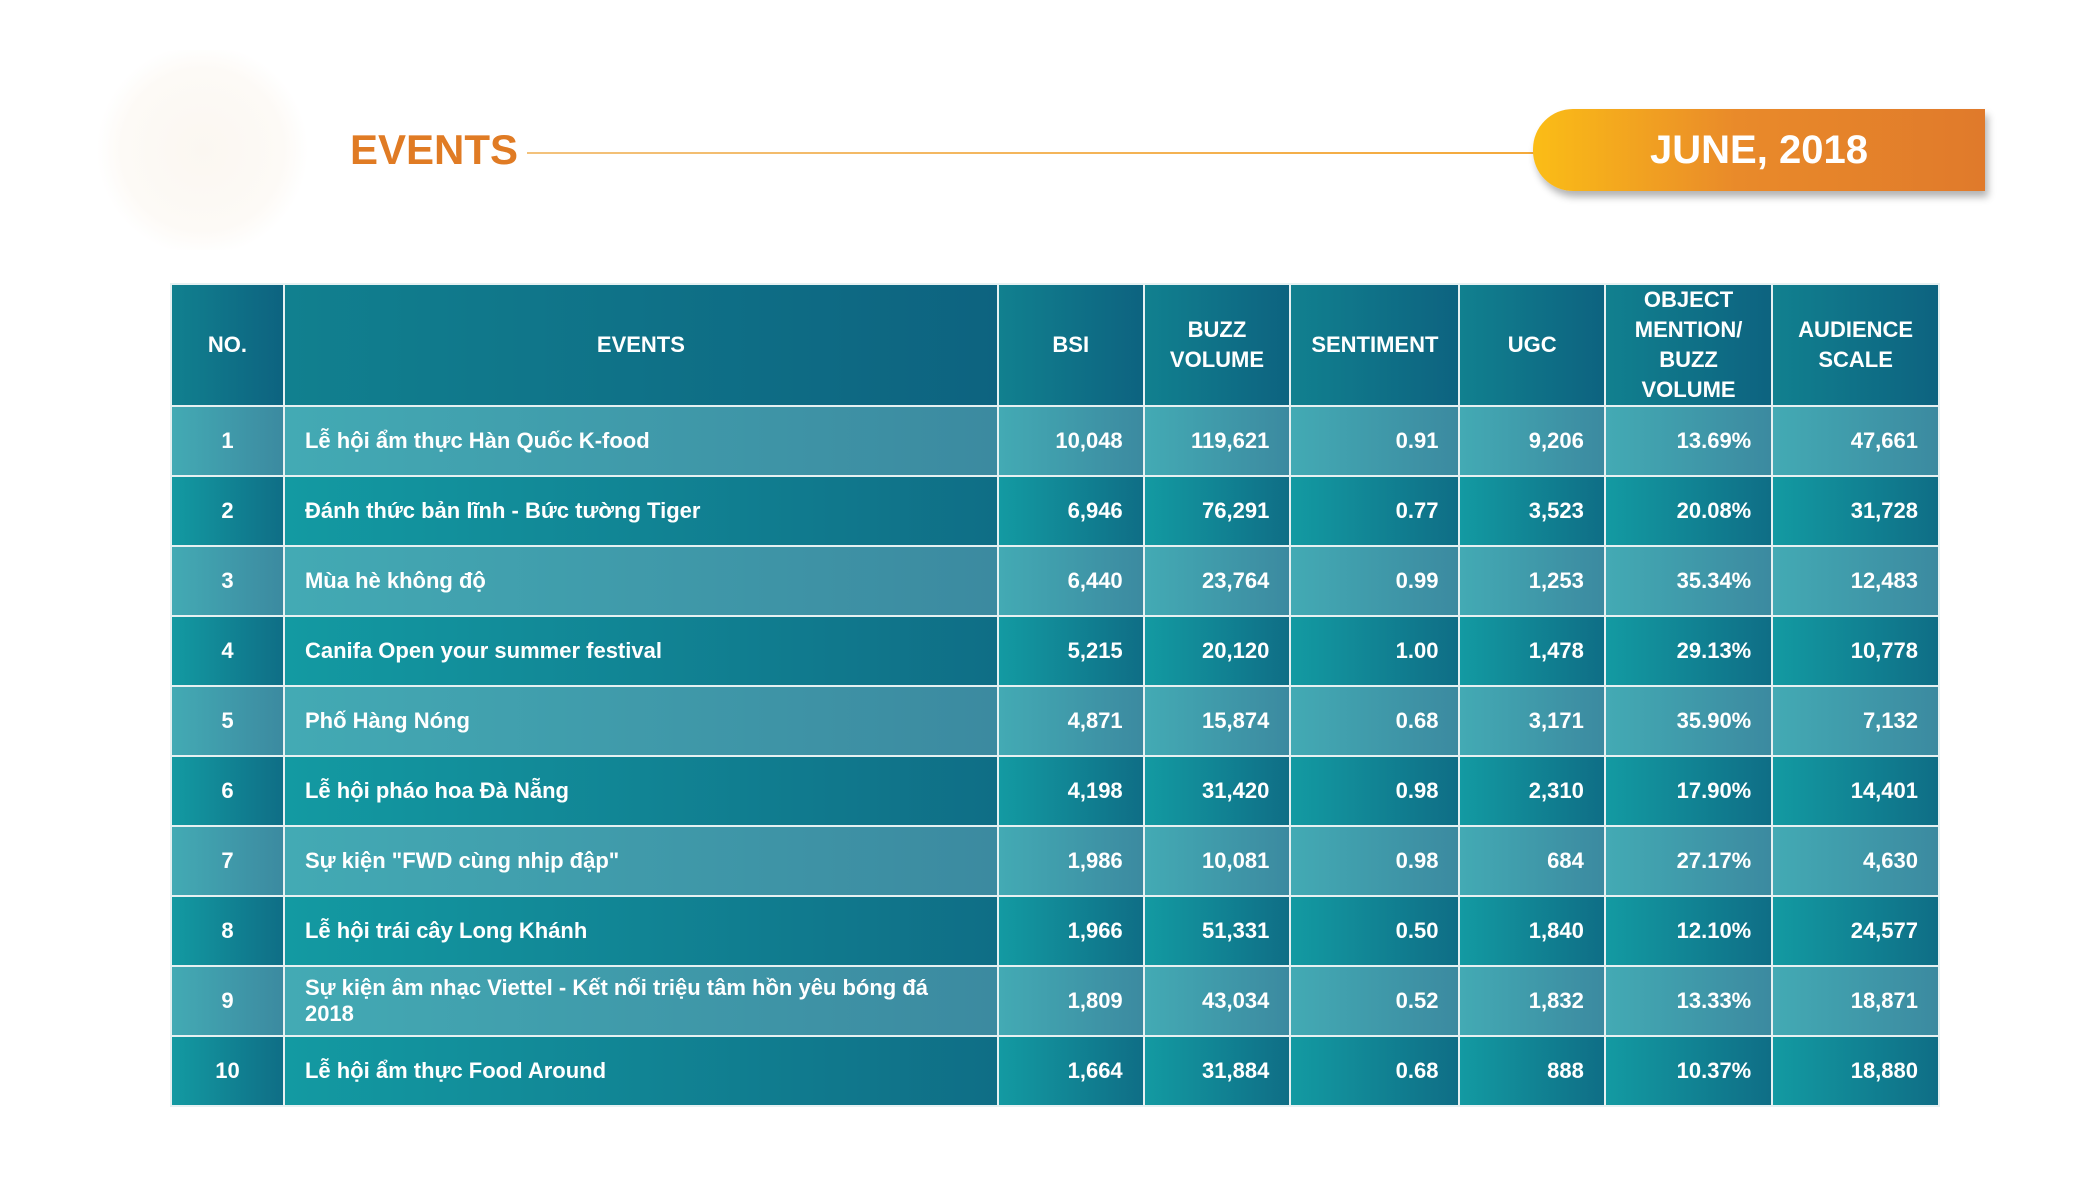 The height and width of the screenshot is (1189, 2083). Describe the element at coordinates (1217, 861) in the screenshot. I see `value-cell: 10,081` at that location.